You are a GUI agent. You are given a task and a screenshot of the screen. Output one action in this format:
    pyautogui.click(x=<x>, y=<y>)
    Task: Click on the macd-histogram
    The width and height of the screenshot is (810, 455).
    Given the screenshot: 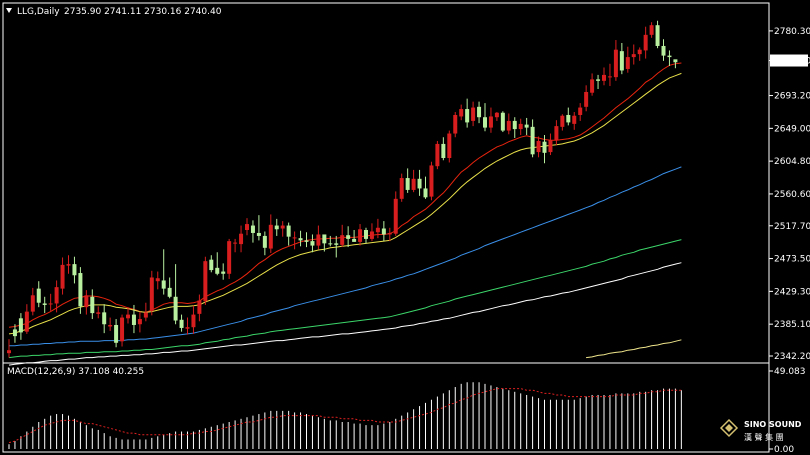 What is the action you would take?
    pyautogui.click(x=345, y=415)
    